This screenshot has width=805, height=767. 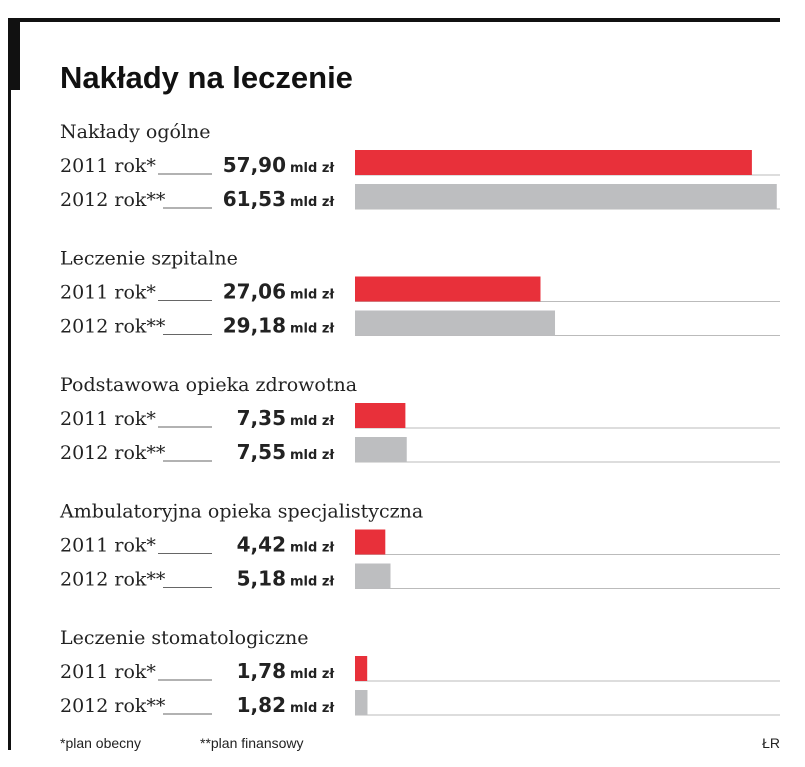 I want to click on source: ŁR, so click(x=771, y=743).